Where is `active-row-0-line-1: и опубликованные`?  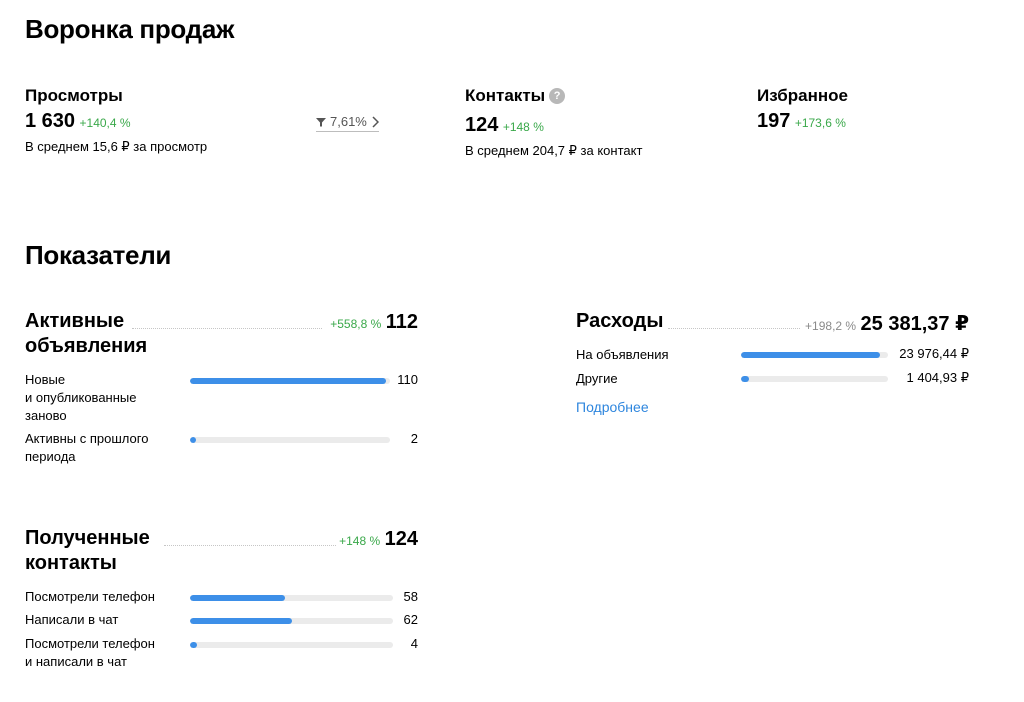 active-row-0-line-1: и опубликованные is located at coordinates (81, 397).